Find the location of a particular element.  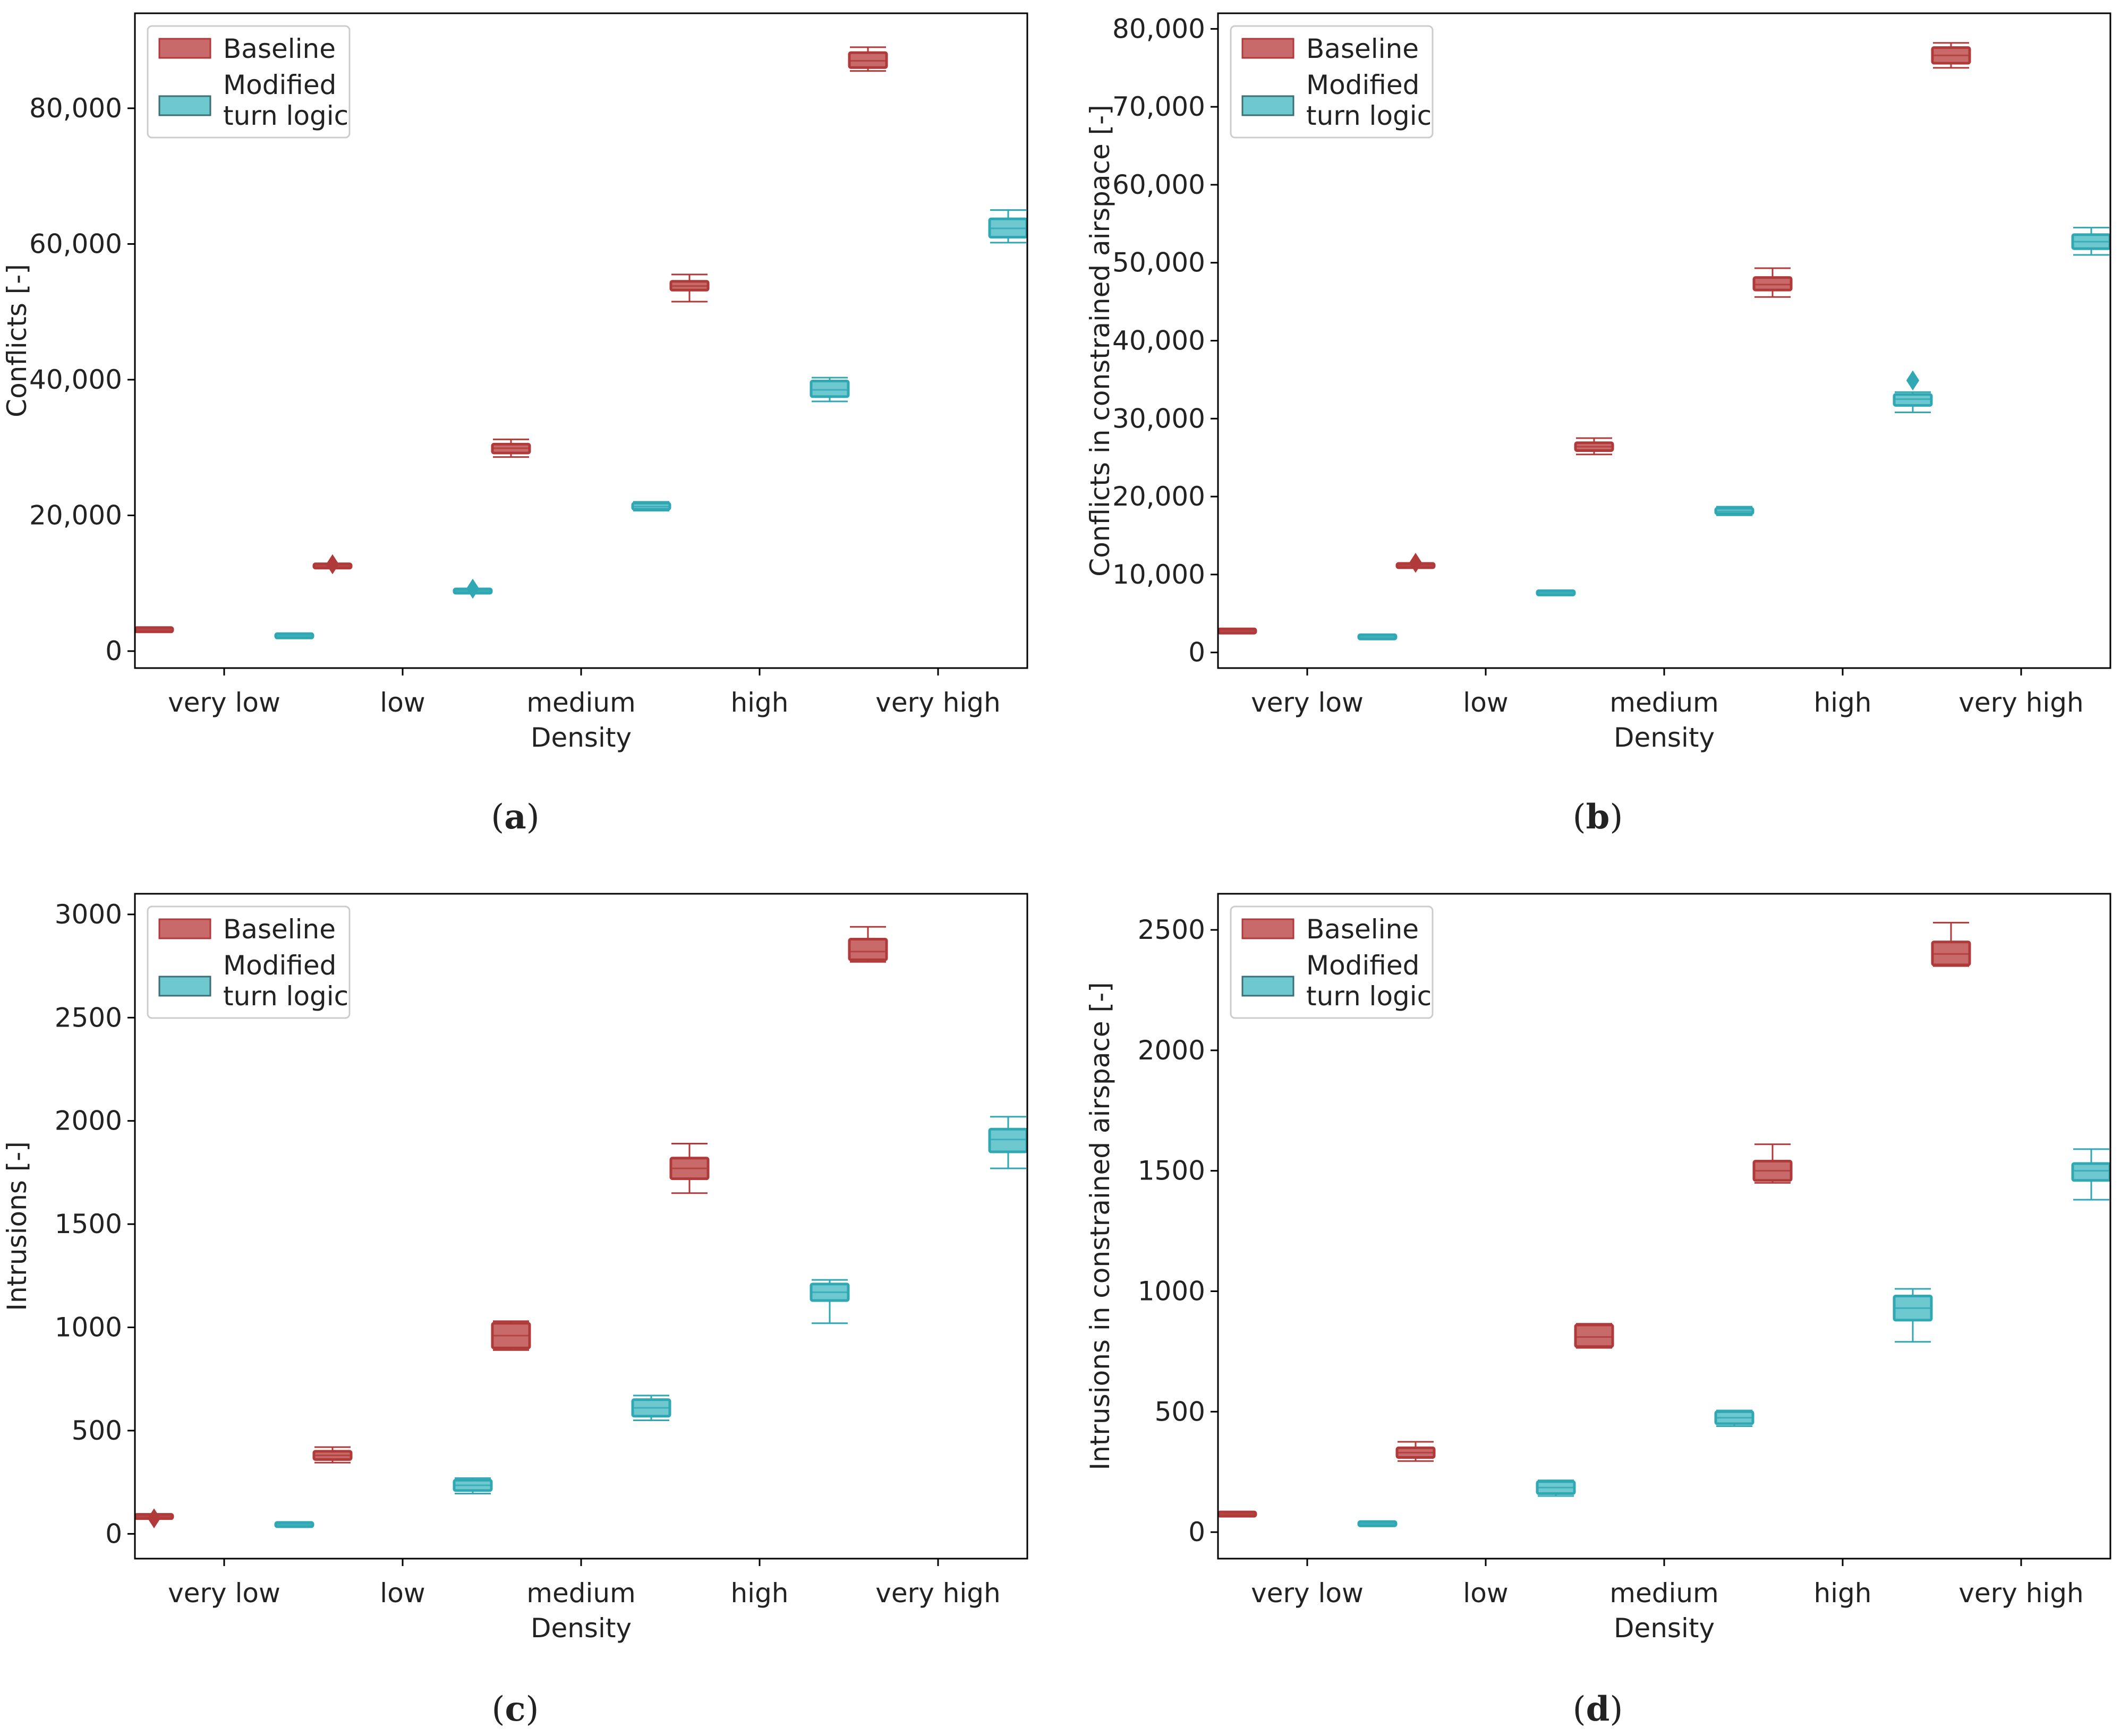

y-tick-label: 70,000 is located at coordinates (1159, 106).